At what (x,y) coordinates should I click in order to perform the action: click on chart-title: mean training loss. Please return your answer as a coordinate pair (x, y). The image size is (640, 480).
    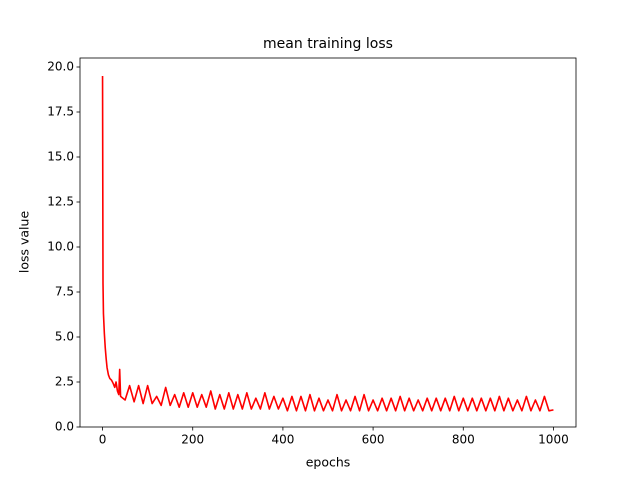
    Looking at the image, I should click on (328, 44).